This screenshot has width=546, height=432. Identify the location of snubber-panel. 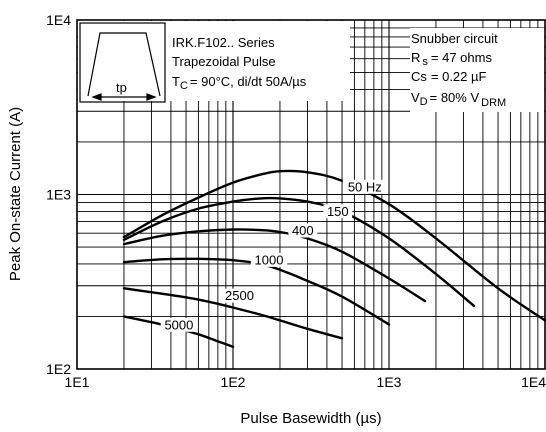
(477, 70).